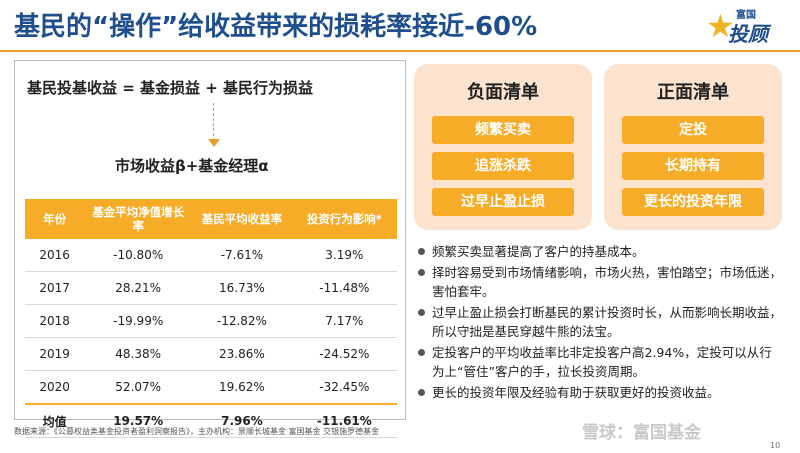 This screenshot has height=453, width=800. I want to click on cell-nav: 48.38%, so click(138, 354).